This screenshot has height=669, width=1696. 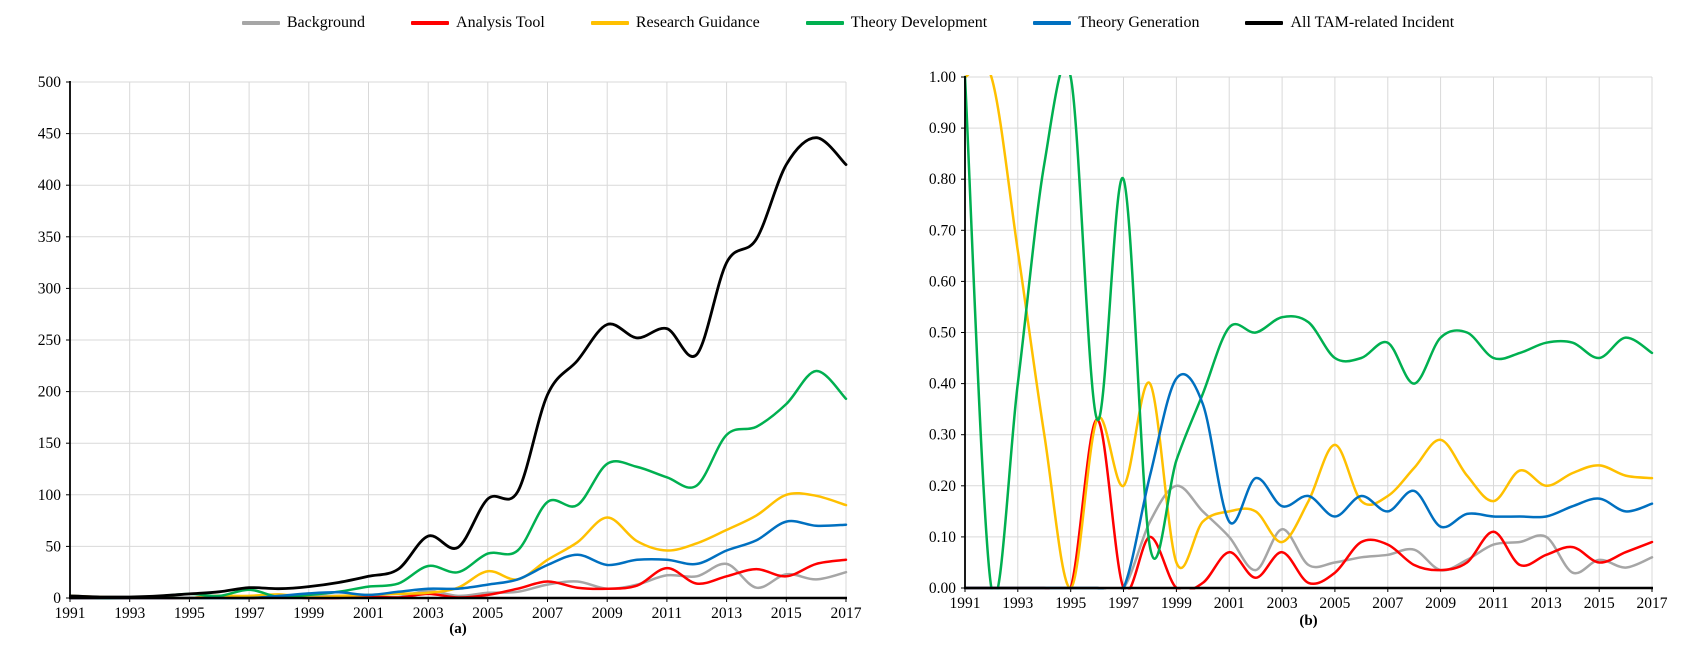 I want to click on legend-label: Research Guidance, so click(x=697, y=22).